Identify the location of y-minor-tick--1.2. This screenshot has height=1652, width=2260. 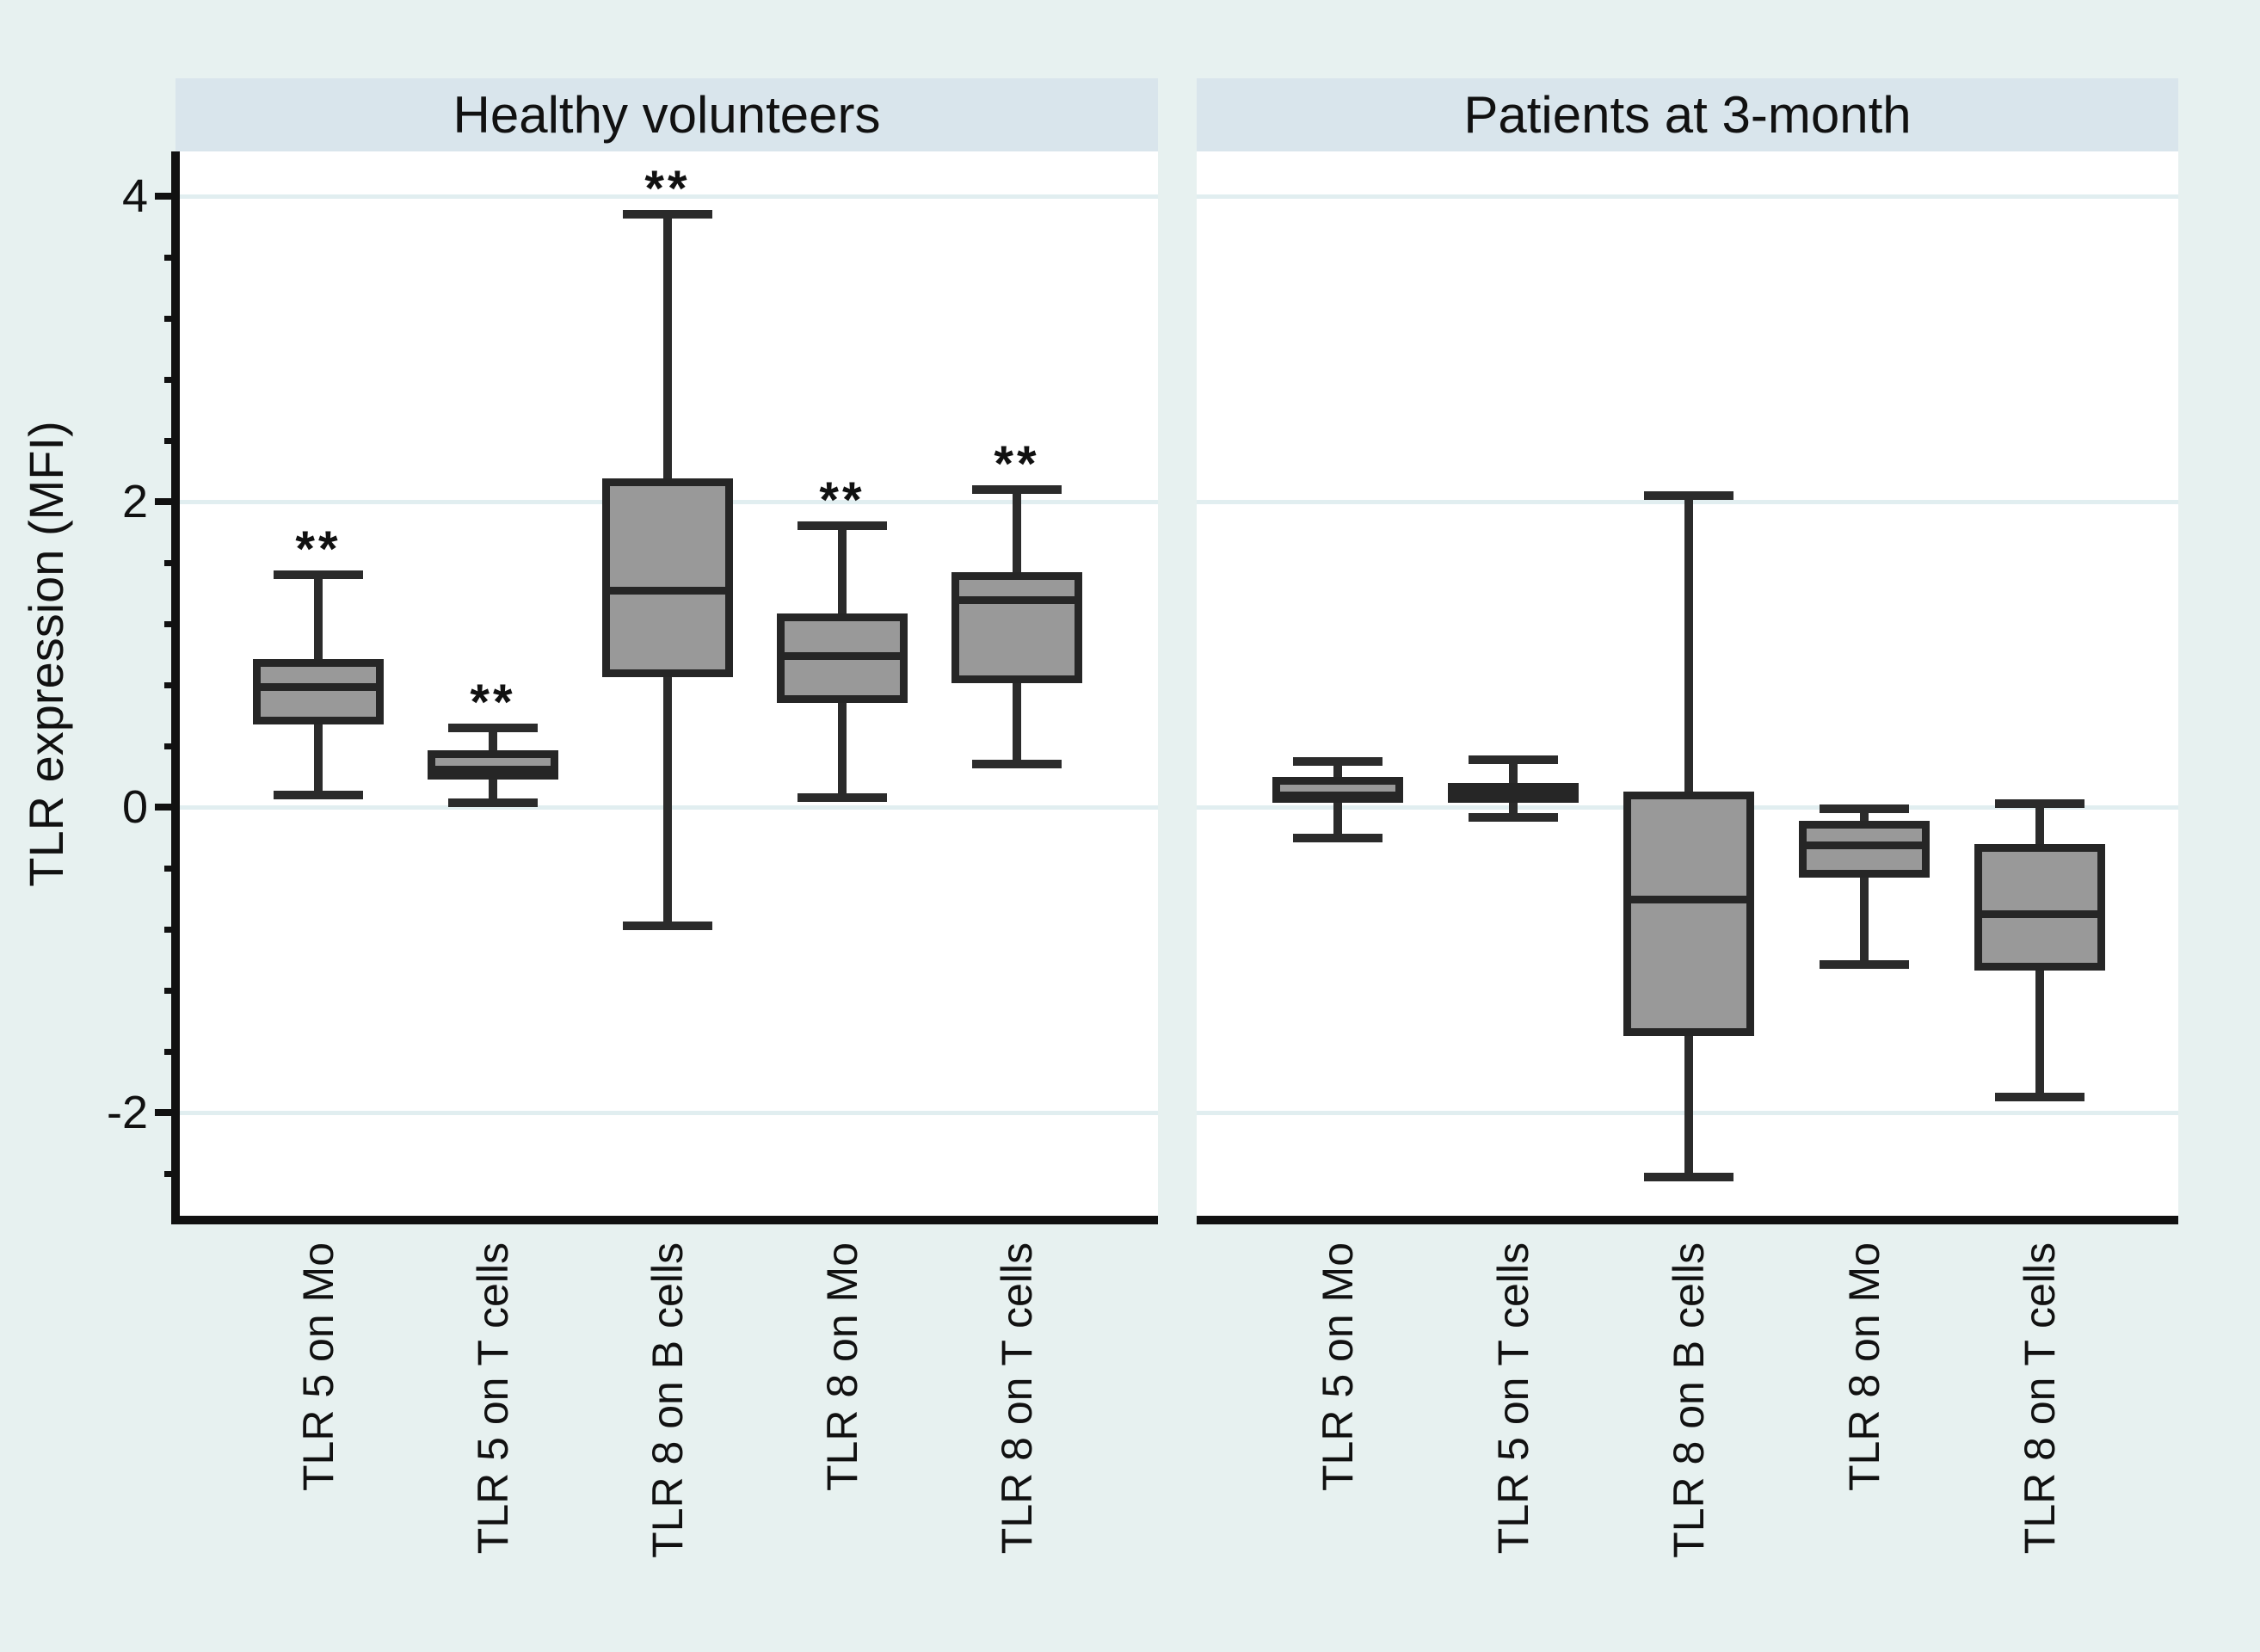
(170, 990).